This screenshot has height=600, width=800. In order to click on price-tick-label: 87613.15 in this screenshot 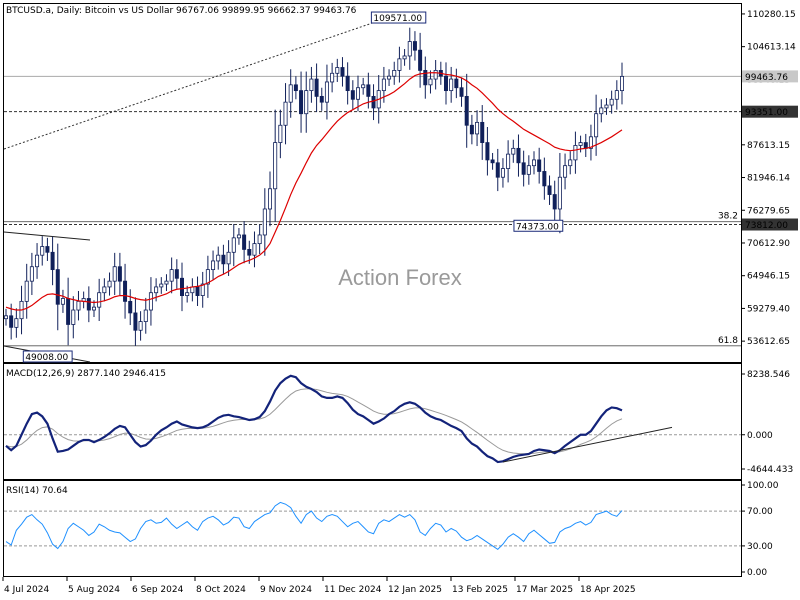, I will do `click(768, 146)`.